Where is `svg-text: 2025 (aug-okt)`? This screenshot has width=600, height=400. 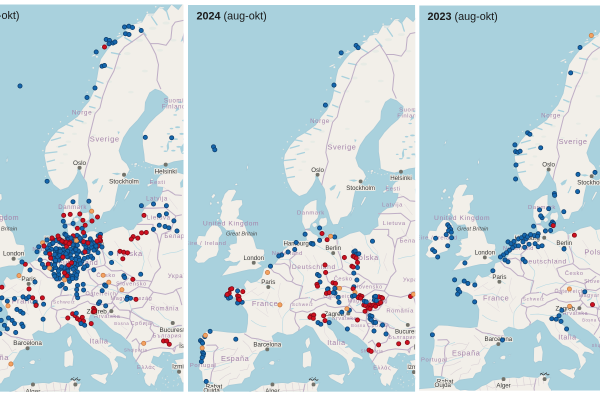 svg-text: 2025 (aug-okt) is located at coordinates (9, 16).